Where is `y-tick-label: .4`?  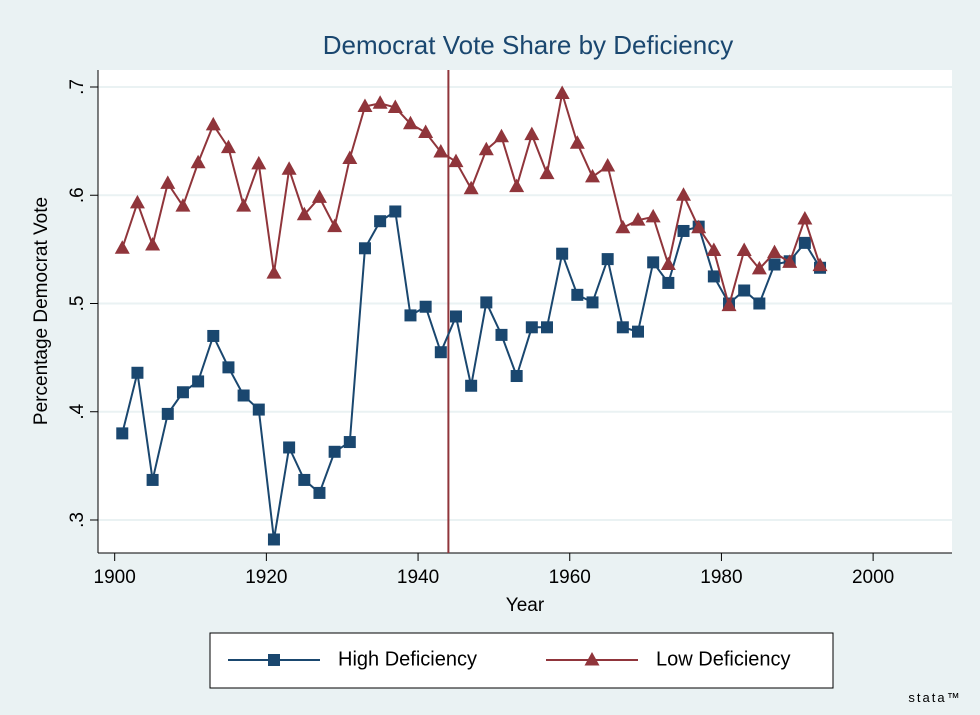 y-tick-label: .4 is located at coordinates (77, 411).